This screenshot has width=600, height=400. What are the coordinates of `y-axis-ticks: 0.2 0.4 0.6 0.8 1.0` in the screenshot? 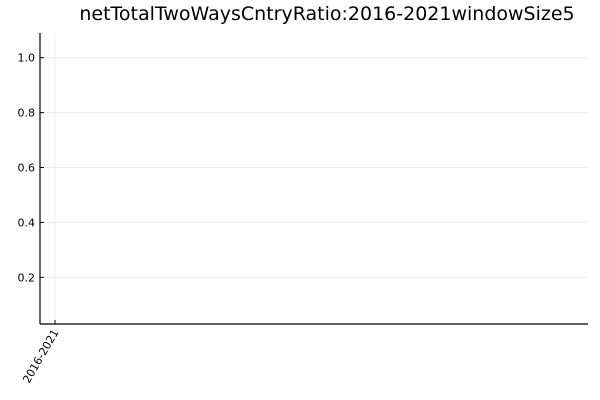 It's located at (31, 168).